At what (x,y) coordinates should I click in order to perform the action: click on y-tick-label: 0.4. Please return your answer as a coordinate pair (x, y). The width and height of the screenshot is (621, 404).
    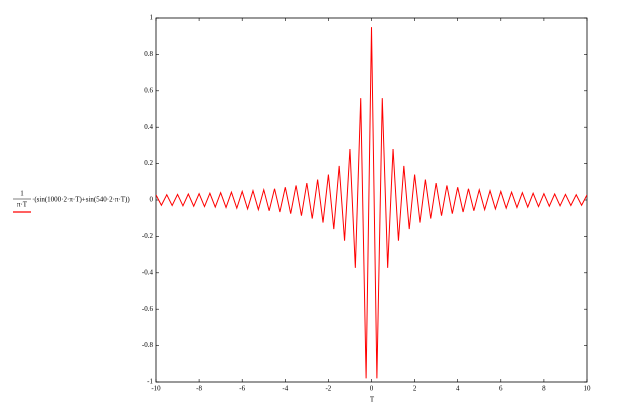
    Looking at the image, I should click on (148, 127).